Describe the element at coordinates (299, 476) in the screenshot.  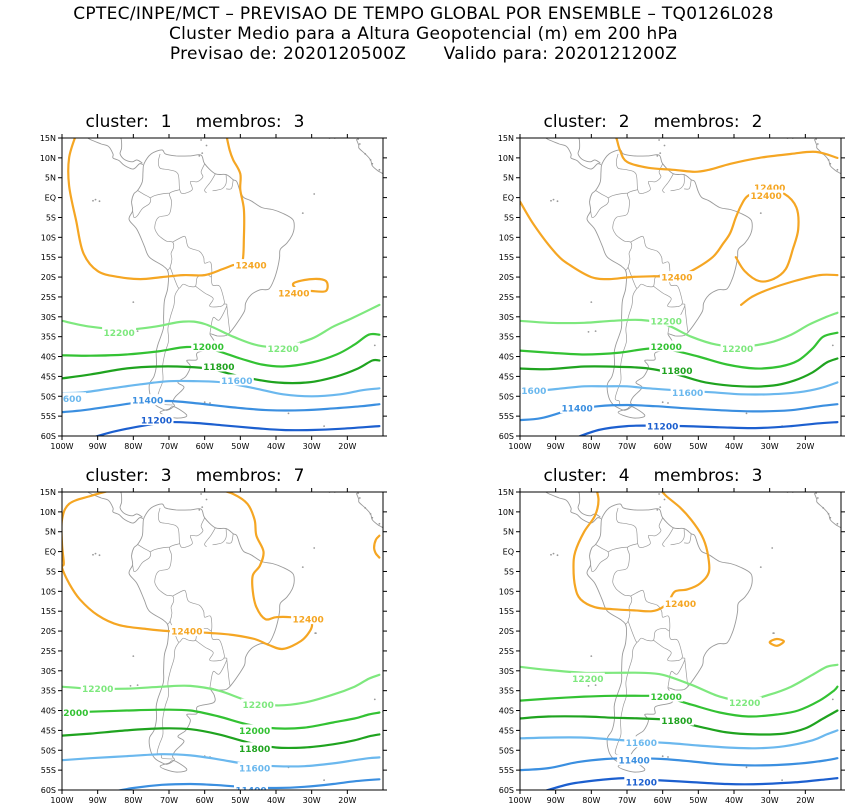
I see `members-count: 7` at that location.